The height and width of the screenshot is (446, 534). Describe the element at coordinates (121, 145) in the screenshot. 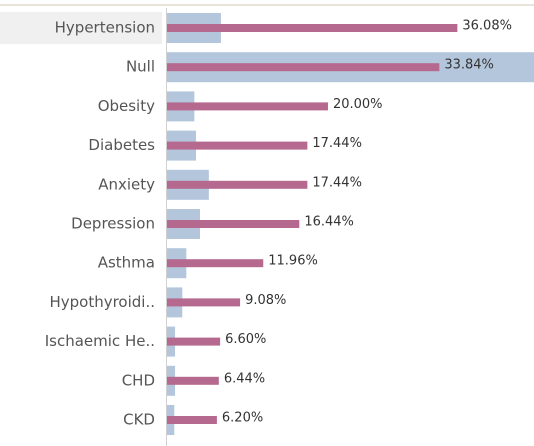

I see `category-label: Diabetes` at that location.